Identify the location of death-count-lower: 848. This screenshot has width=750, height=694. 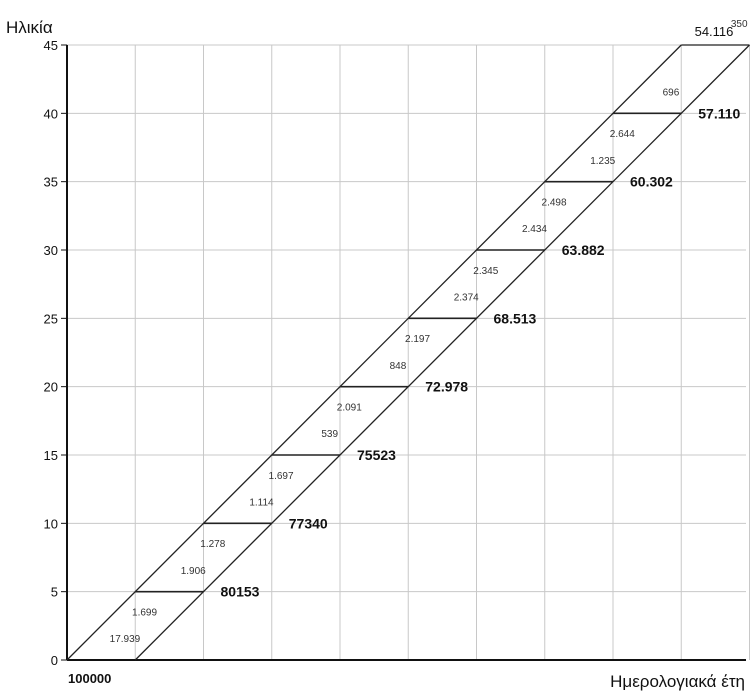
(398, 366).